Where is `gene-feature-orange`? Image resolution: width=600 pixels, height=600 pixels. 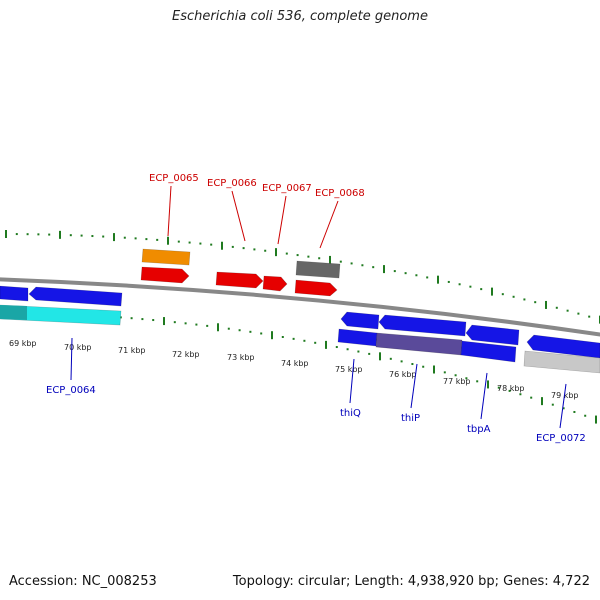 gene-feature-orange is located at coordinates (166, 257).